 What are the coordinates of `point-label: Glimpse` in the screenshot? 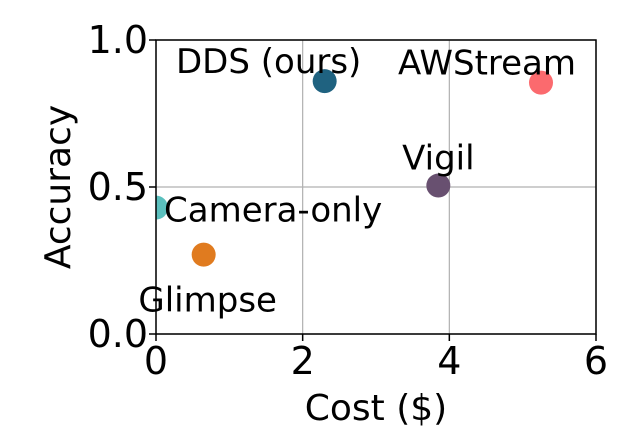 It's located at (207, 301).